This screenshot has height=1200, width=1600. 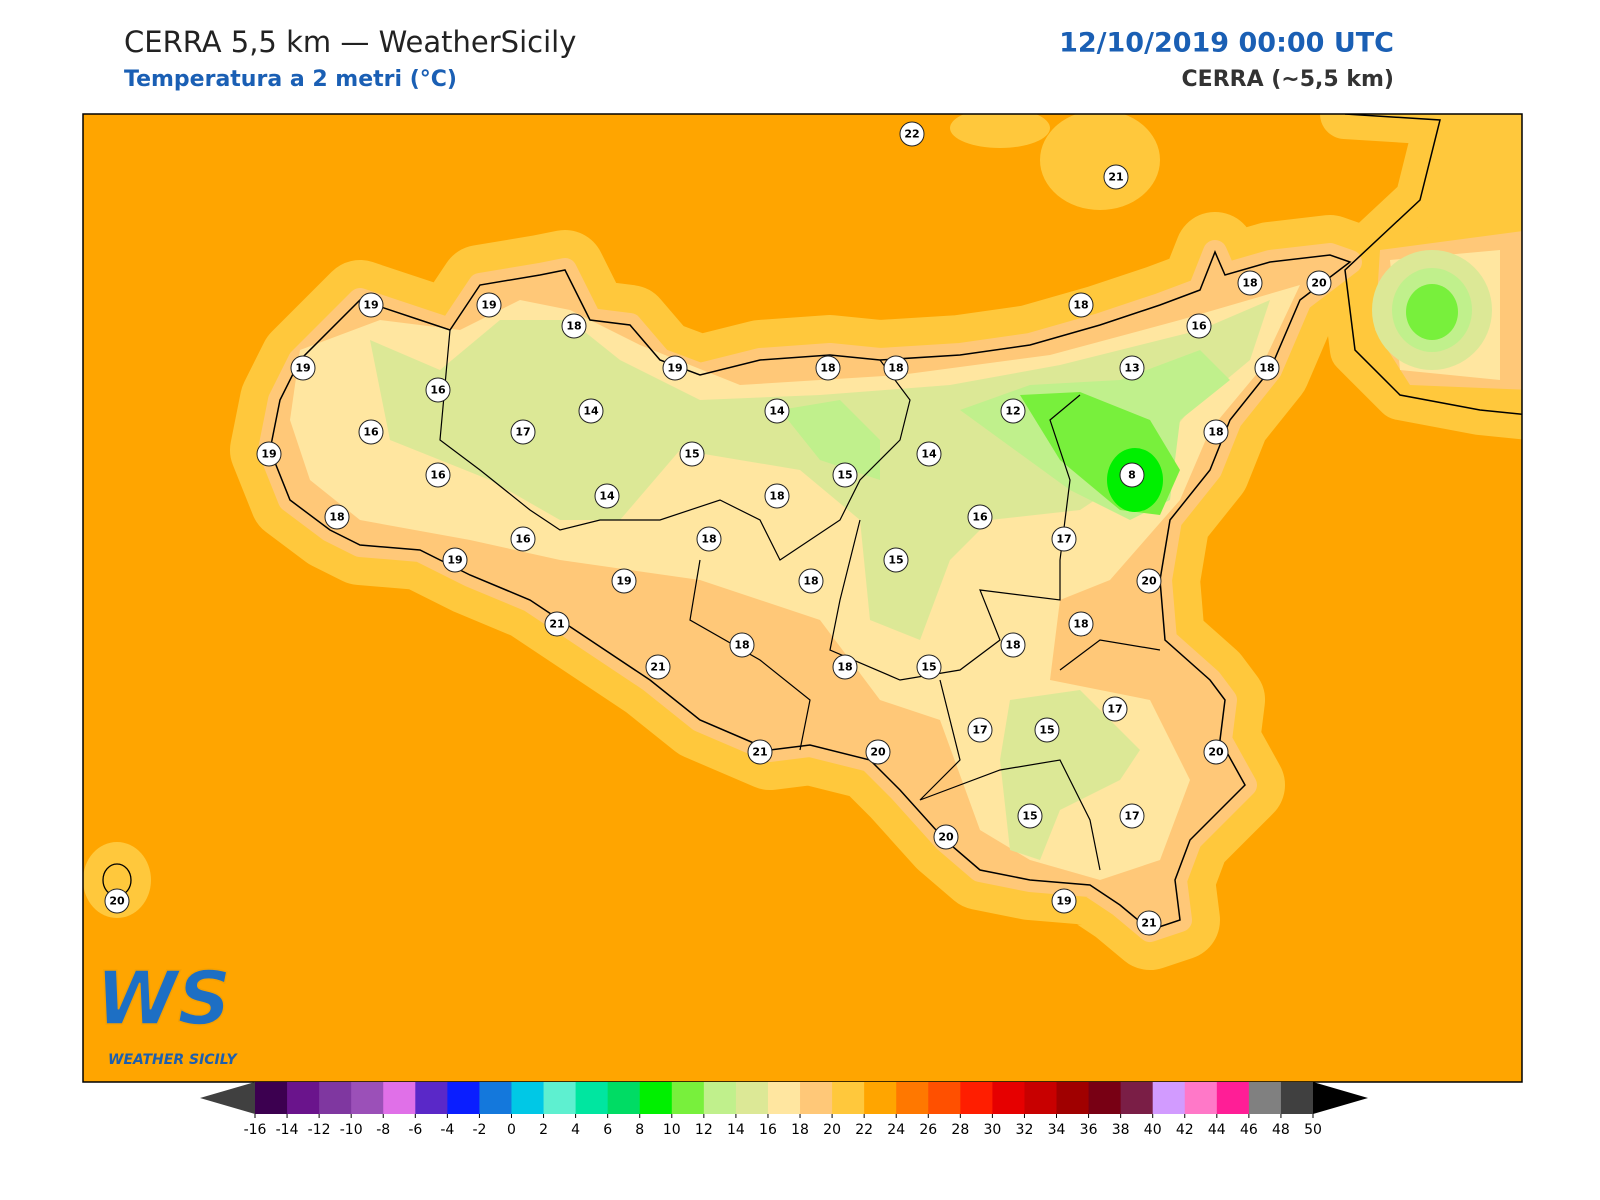 What do you see at coordinates (1288, 79) in the screenshot?
I see `model: CERRA (~5,5 km)` at bounding box center [1288, 79].